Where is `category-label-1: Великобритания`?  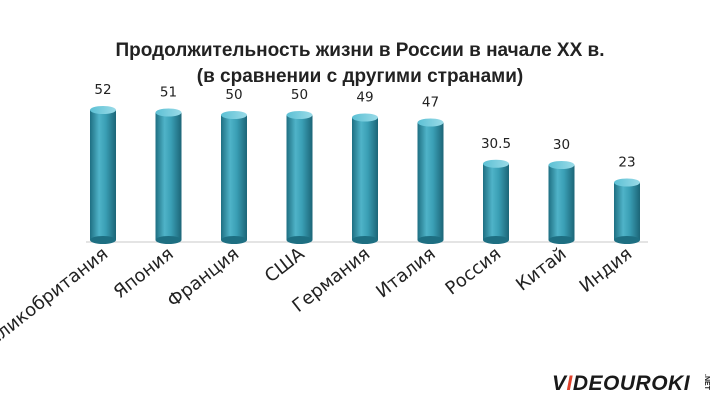 category-label-1: Великобритания is located at coordinates (56, 300).